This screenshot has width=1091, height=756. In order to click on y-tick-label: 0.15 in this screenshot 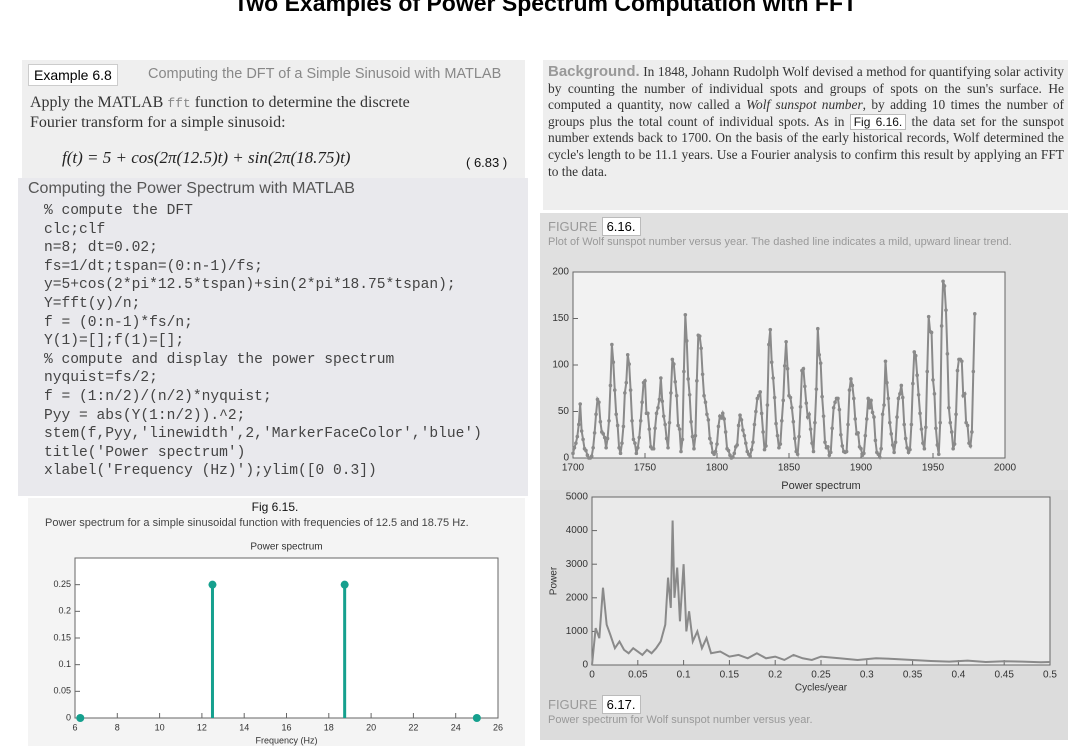, I will do `click(62, 637)`.